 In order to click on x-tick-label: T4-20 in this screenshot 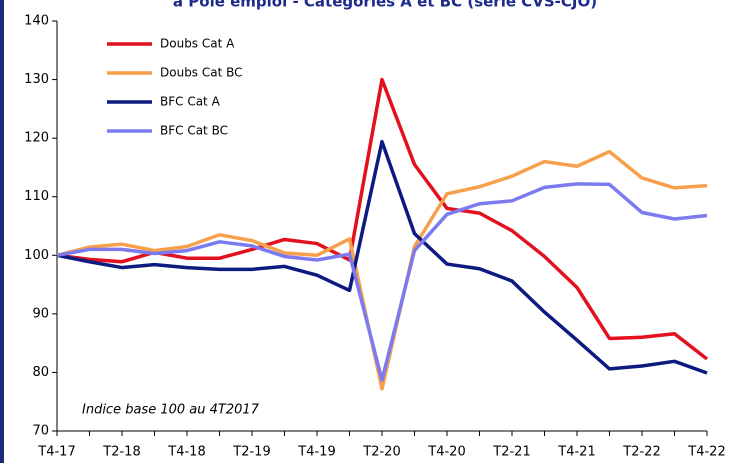, I will do `click(446, 452)`.